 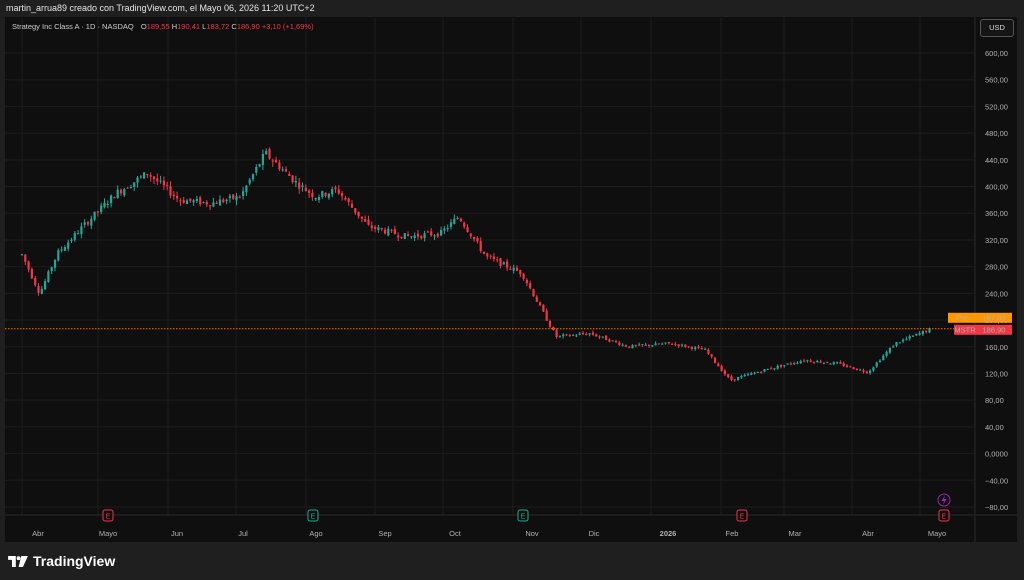 What do you see at coordinates (994, 329) in the screenshot?
I see `last-price-text: 186,90` at bounding box center [994, 329].